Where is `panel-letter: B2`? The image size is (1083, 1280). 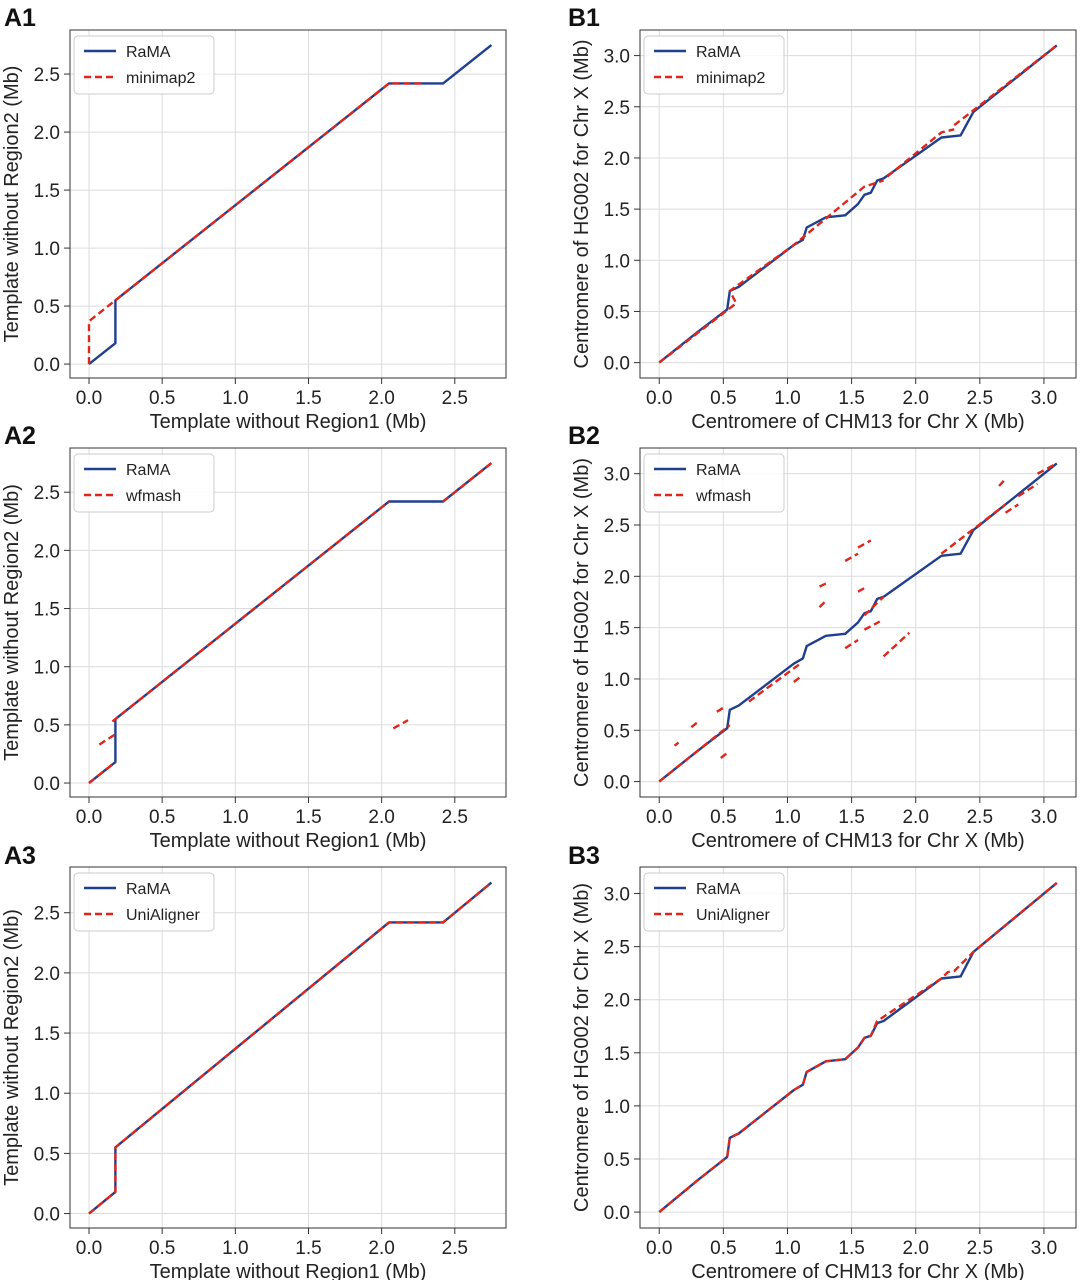
panel-letter: B2 is located at coordinates (584, 436).